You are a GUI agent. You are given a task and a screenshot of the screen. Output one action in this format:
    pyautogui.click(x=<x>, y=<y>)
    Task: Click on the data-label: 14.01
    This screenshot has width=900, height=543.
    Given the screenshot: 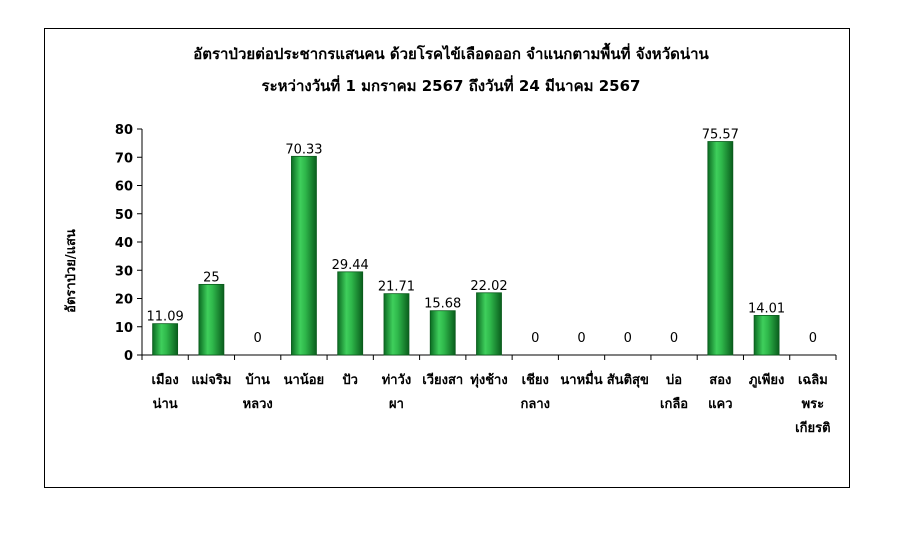 What is the action you would take?
    pyautogui.click(x=766, y=308)
    